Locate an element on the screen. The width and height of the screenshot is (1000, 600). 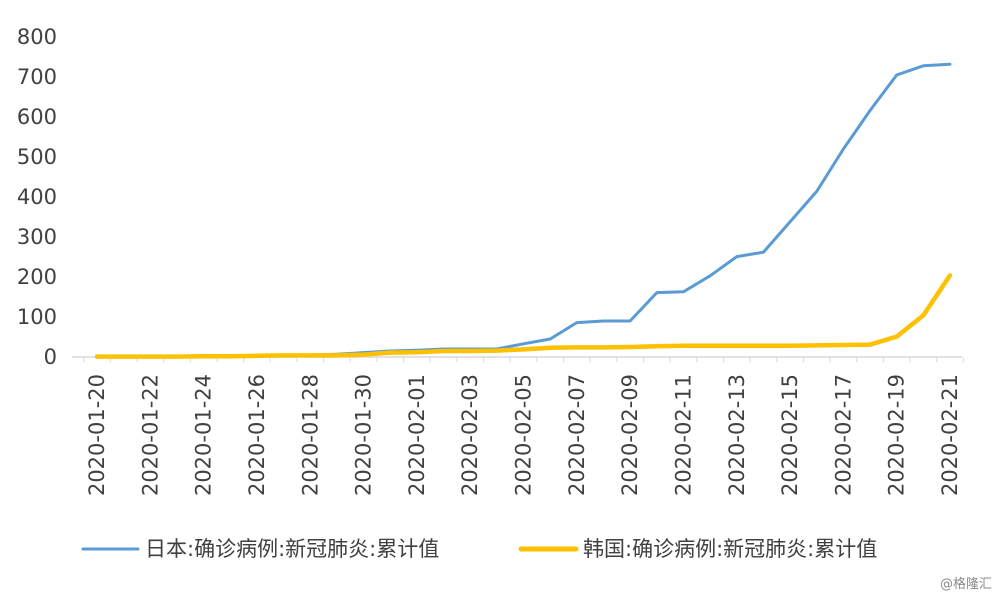
y-tick-label: 0 is located at coordinates (50, 357).